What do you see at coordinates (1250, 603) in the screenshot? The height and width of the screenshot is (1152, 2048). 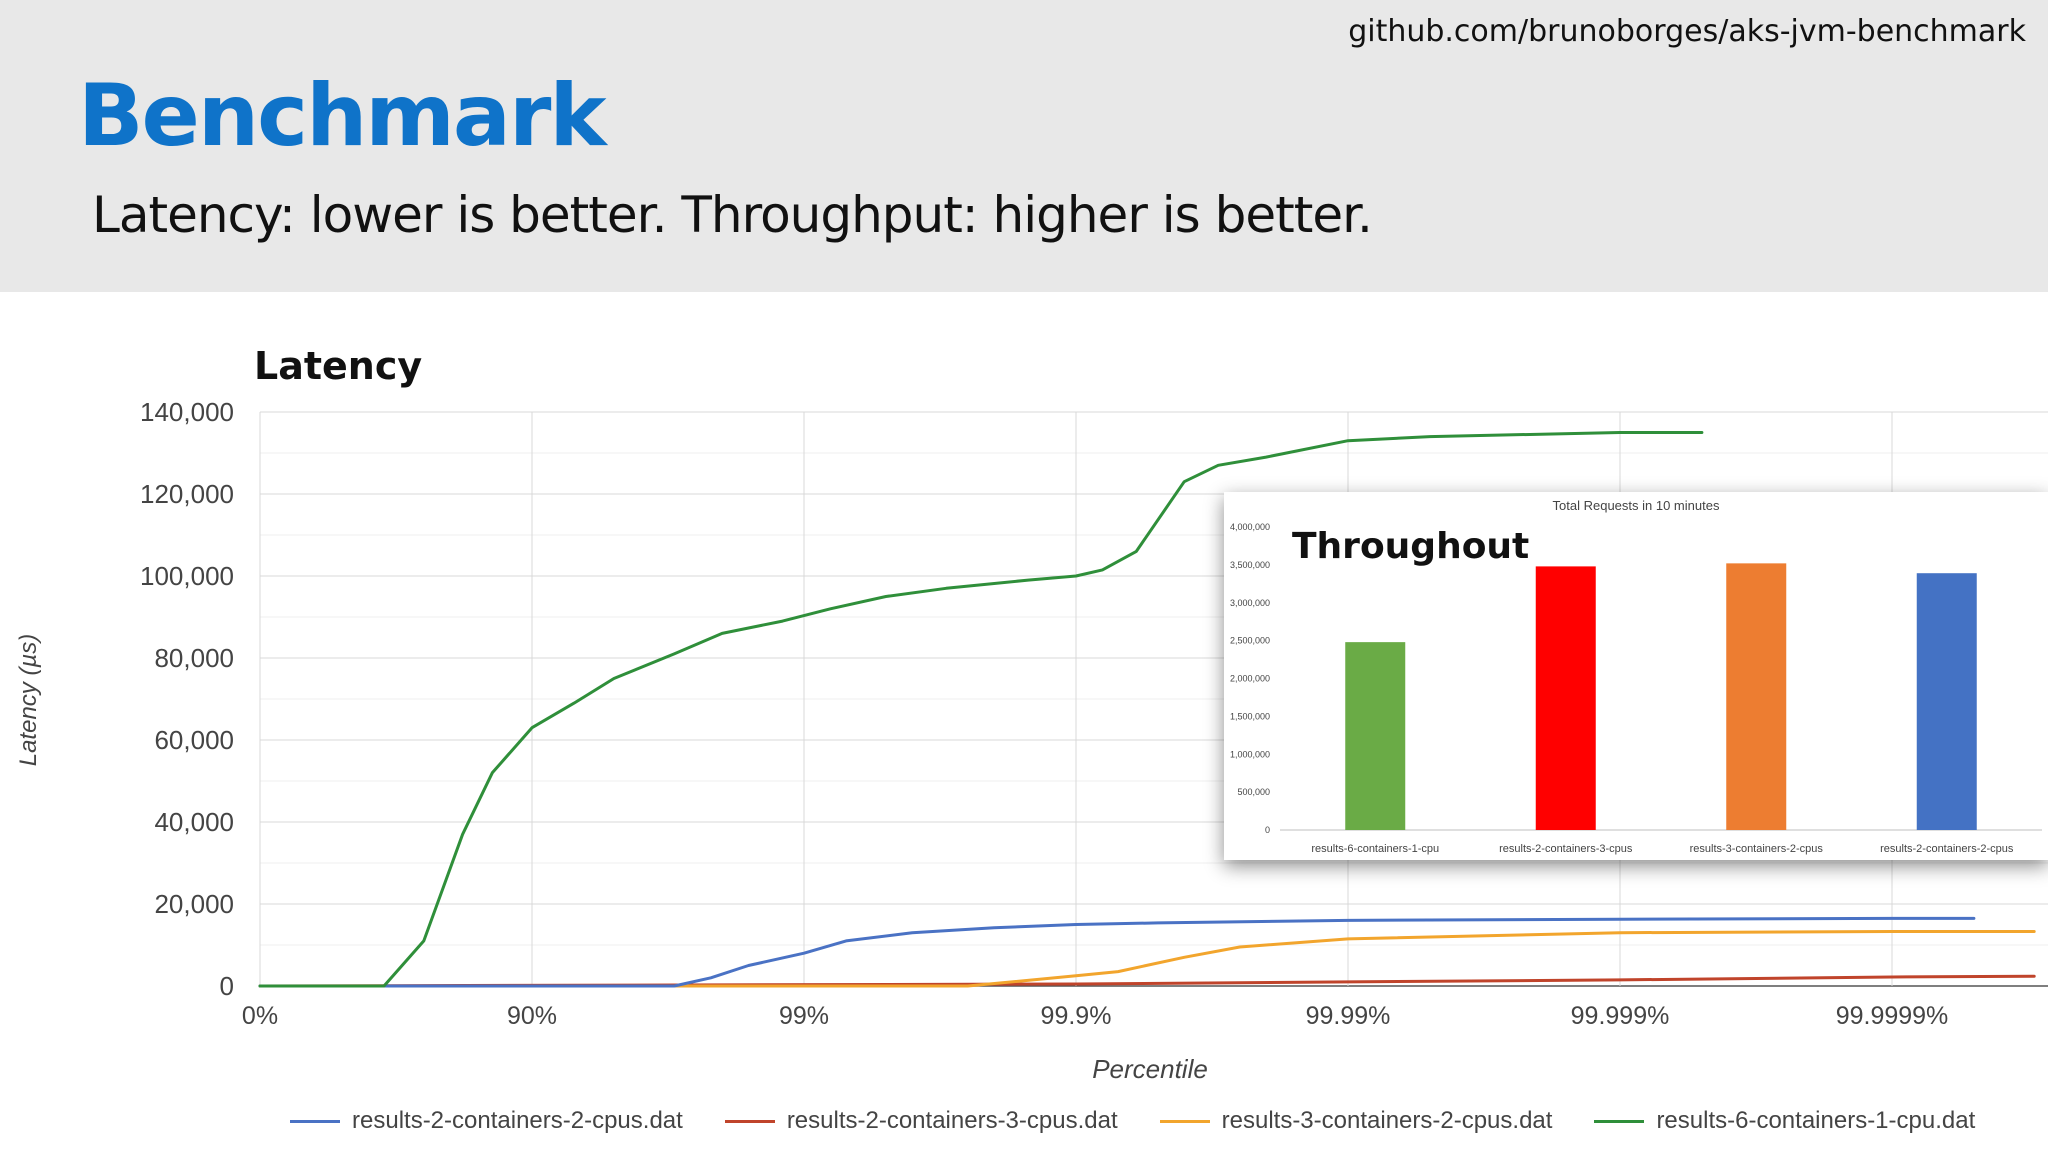 I see `y-tick-label: 3,000,000` at bounding box center [1250, 603].